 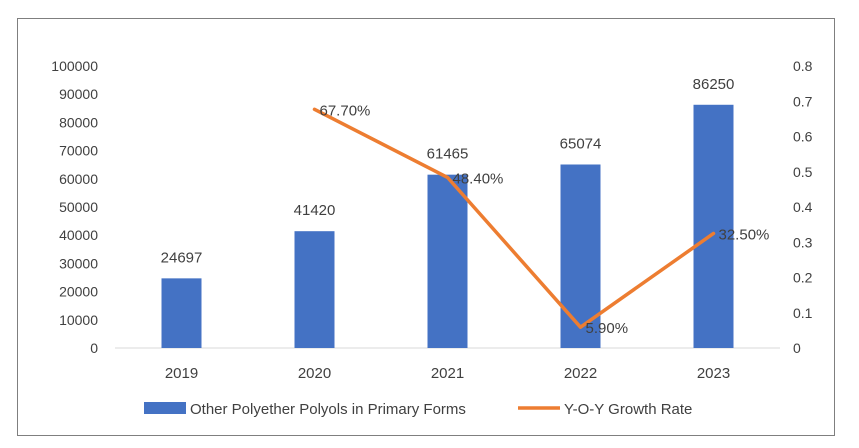 I want to click on x-tick-label: 2019, so click(x=181, y=373).